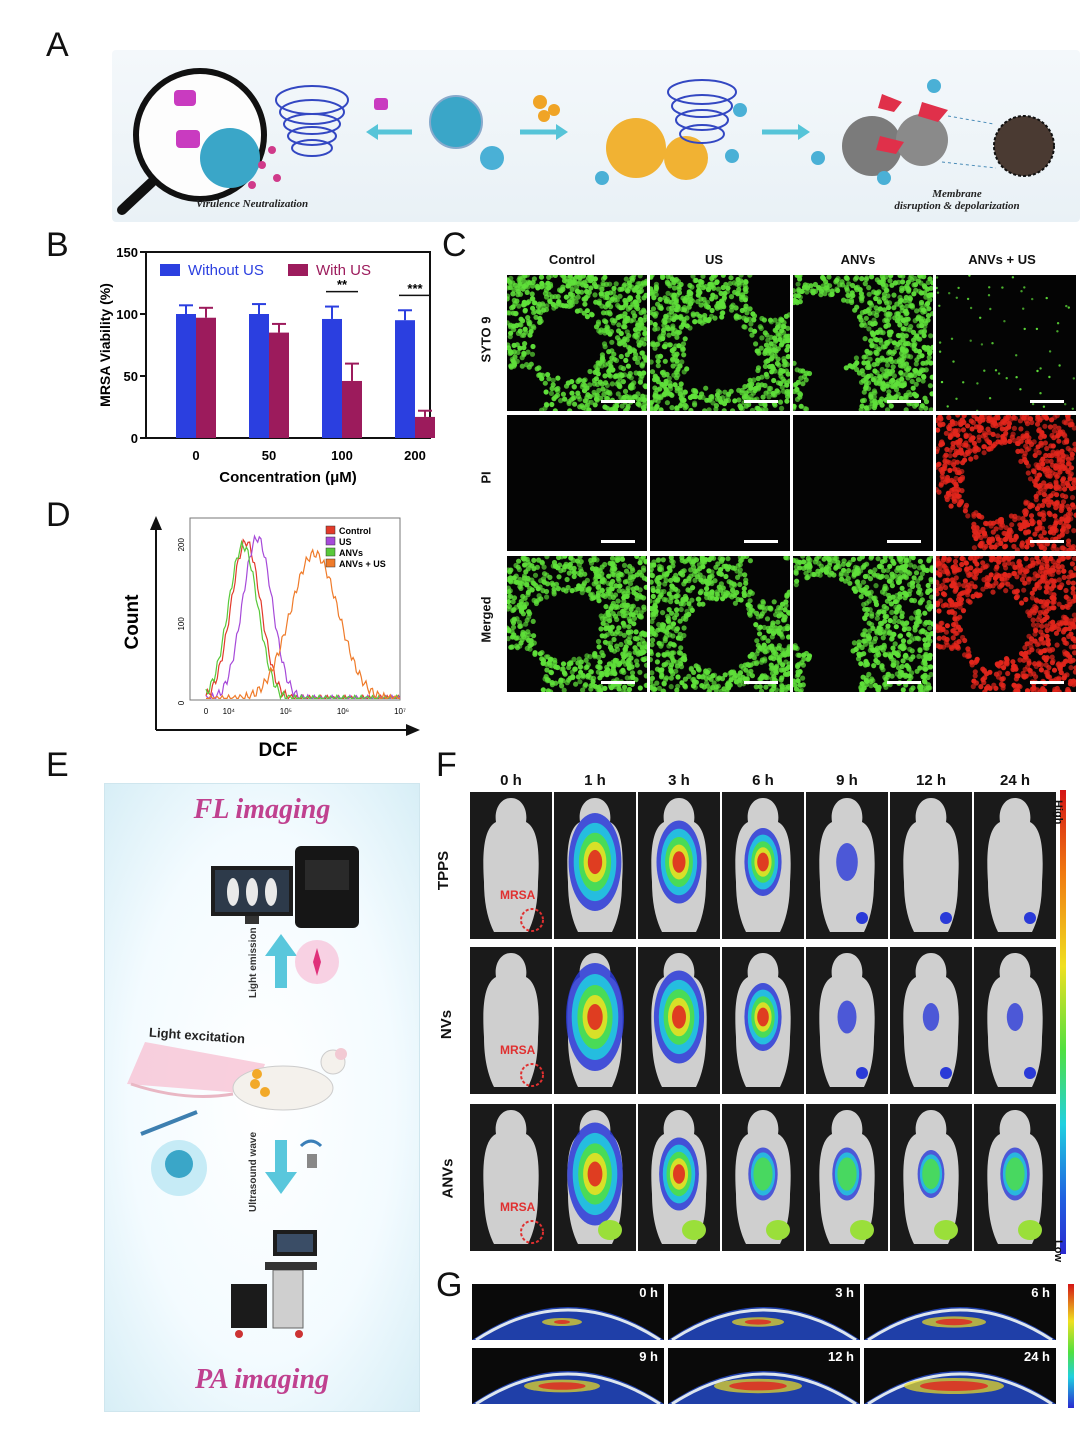  I want to click on x-axis-label: Concentration (μM), so click(288, 477).